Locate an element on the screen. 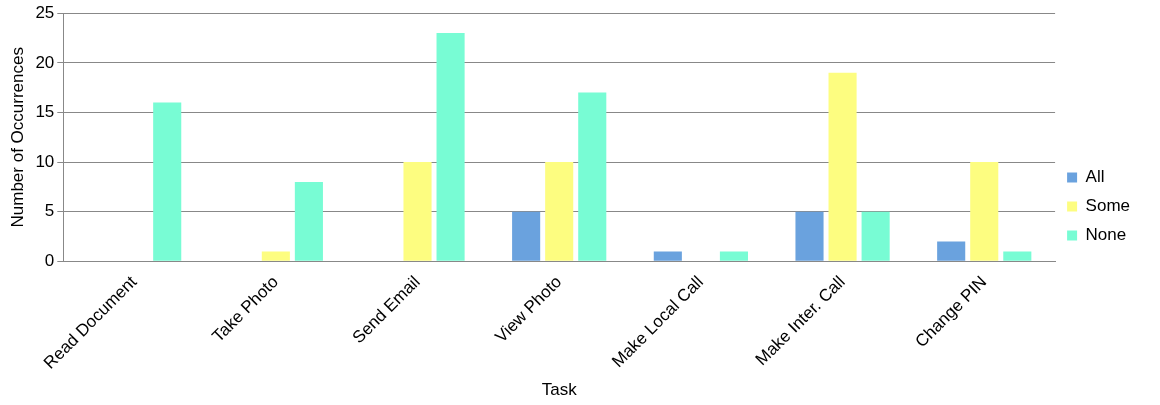 The image size is (1160, 405). legend-label: None is located at coordinates (1106, 235).